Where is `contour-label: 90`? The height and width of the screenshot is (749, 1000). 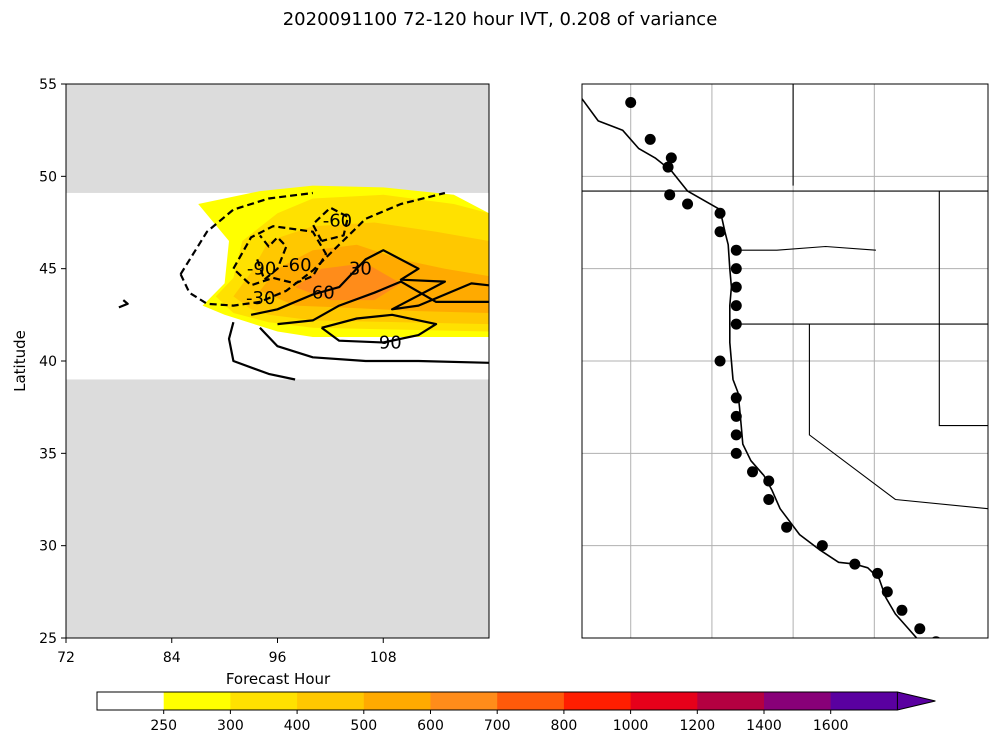 contour-label: 90 is located at coordinates (390, 343).